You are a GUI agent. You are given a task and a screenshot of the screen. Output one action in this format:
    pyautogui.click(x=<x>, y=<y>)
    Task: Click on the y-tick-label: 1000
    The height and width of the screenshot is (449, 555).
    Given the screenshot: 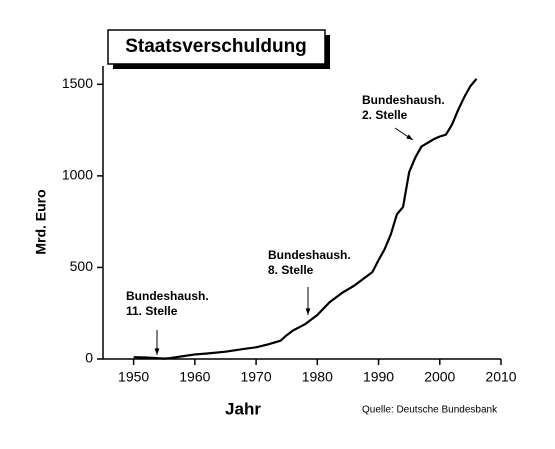 What is the action you would take?
    pyautogui.click(x=77, y=175)
    